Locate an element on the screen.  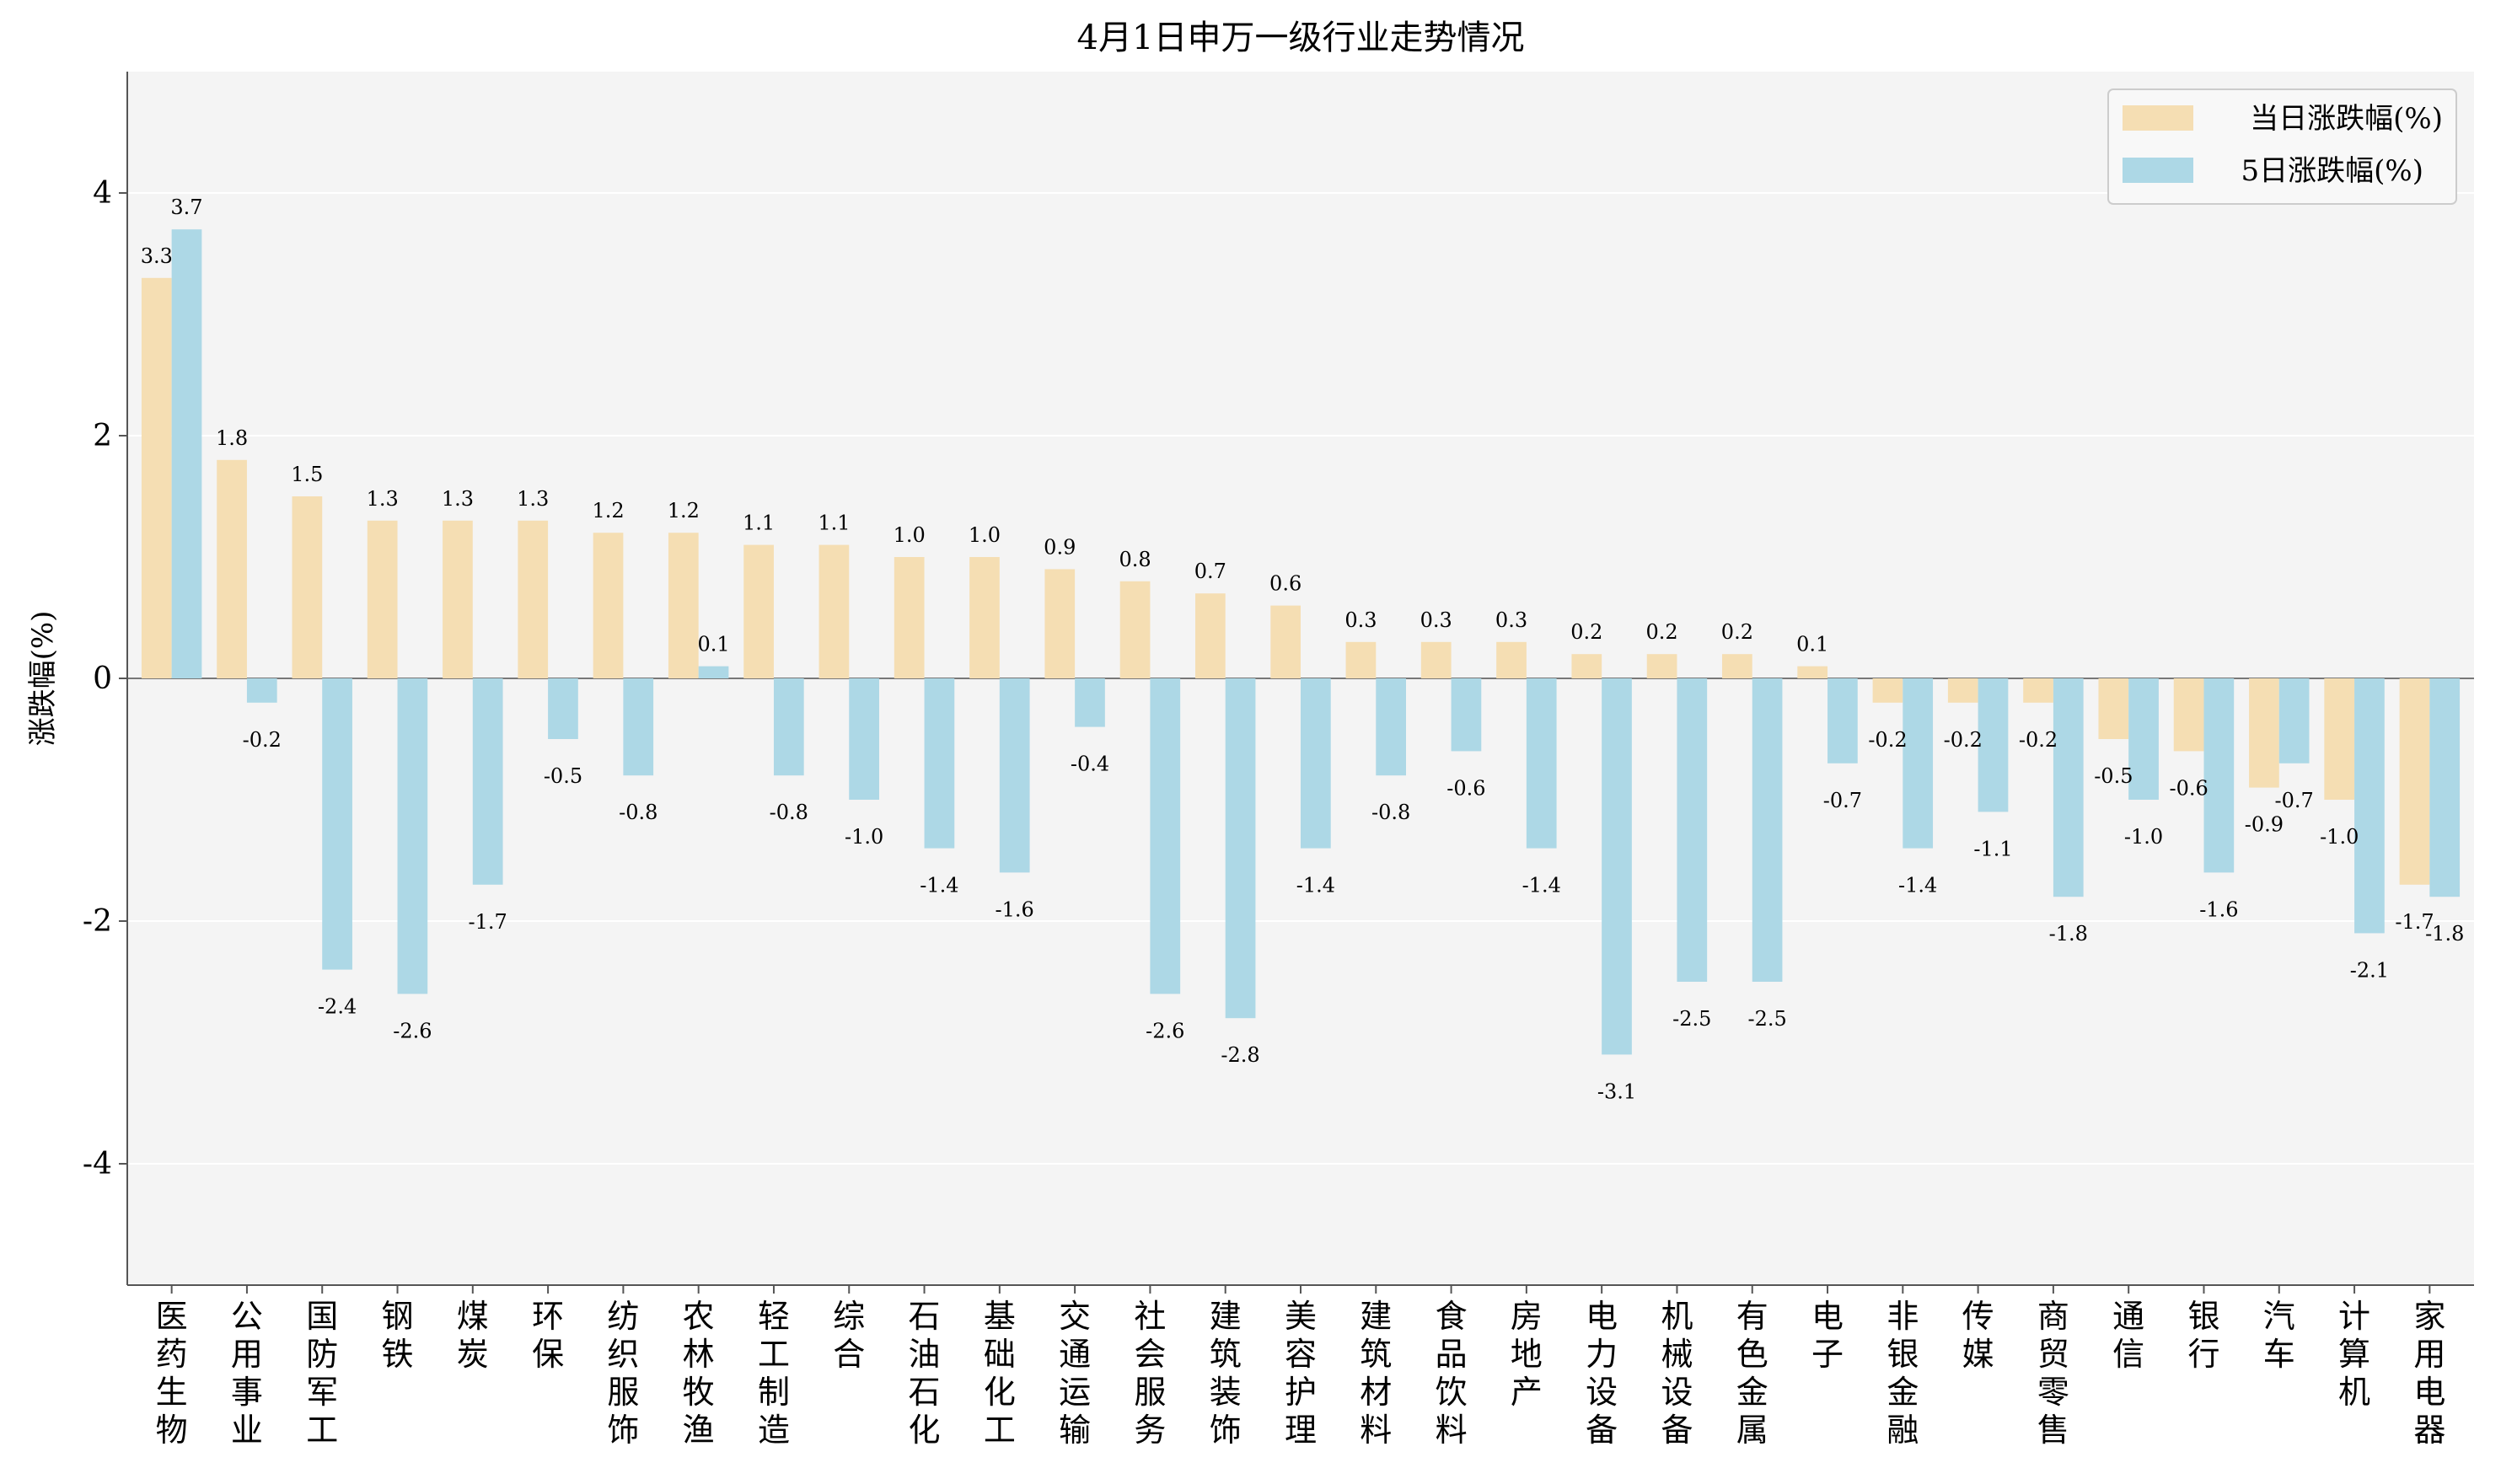
y-tick-label: -2 is located at coordinates (97, 921).